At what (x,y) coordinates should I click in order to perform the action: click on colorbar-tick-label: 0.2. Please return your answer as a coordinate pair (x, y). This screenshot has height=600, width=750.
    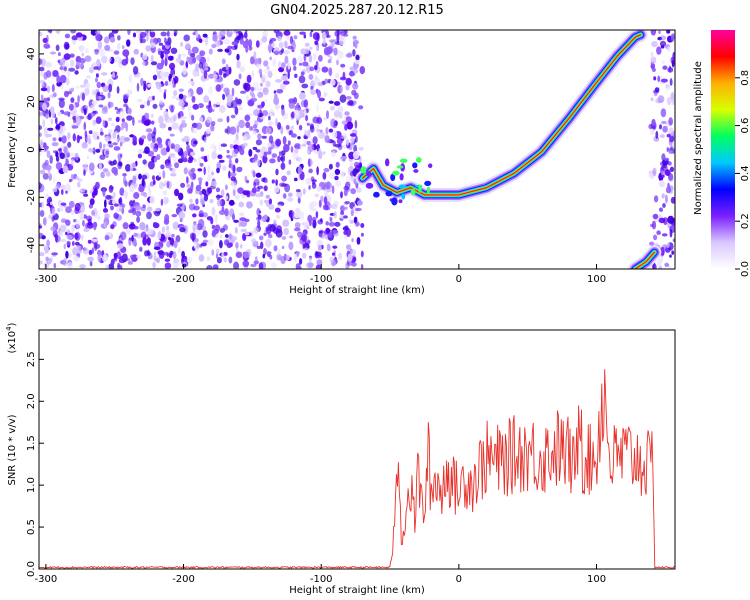
    Looking at the image, I should click on (745, 221).